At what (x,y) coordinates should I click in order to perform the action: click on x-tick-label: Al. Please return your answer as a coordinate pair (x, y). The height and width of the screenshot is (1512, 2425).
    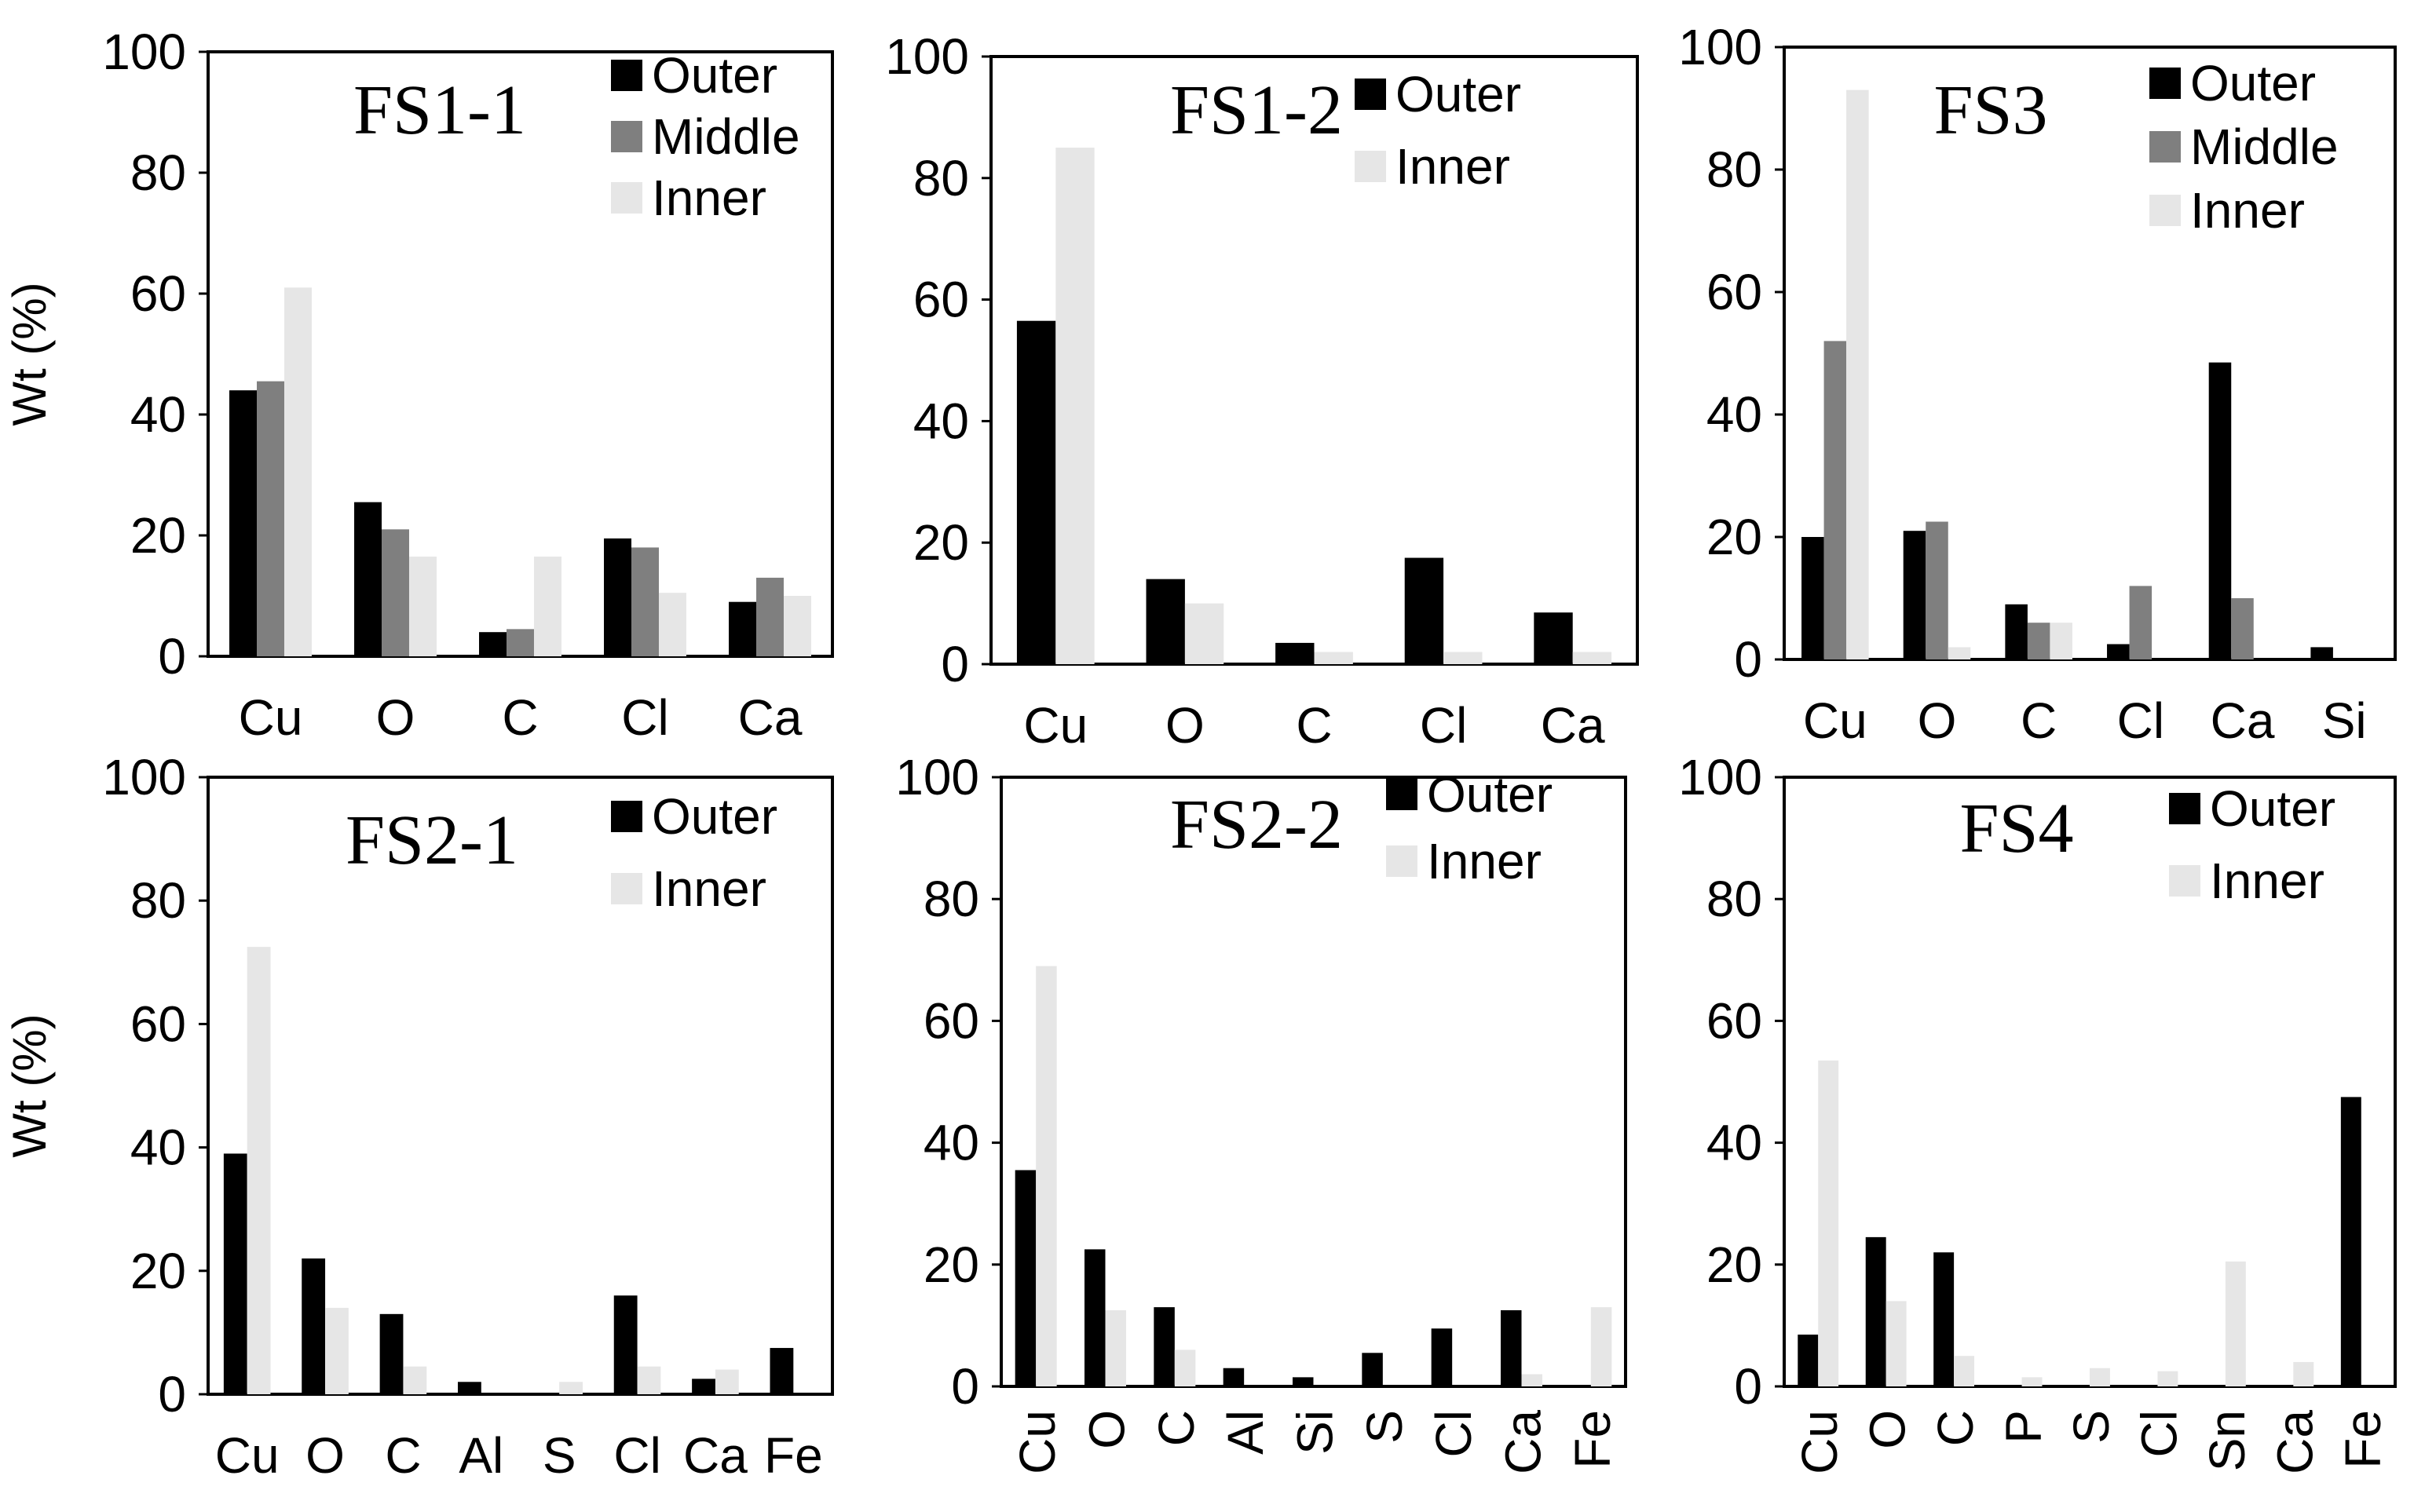
    Looking at the image, I should click on (481, 1455).